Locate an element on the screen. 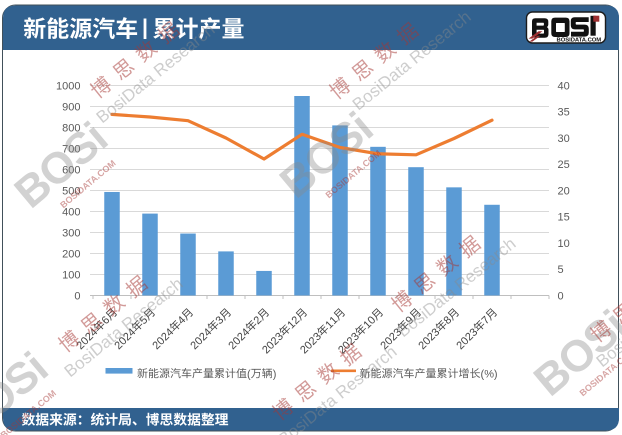  svg-text: 25 is located at coordinates (564, 165).